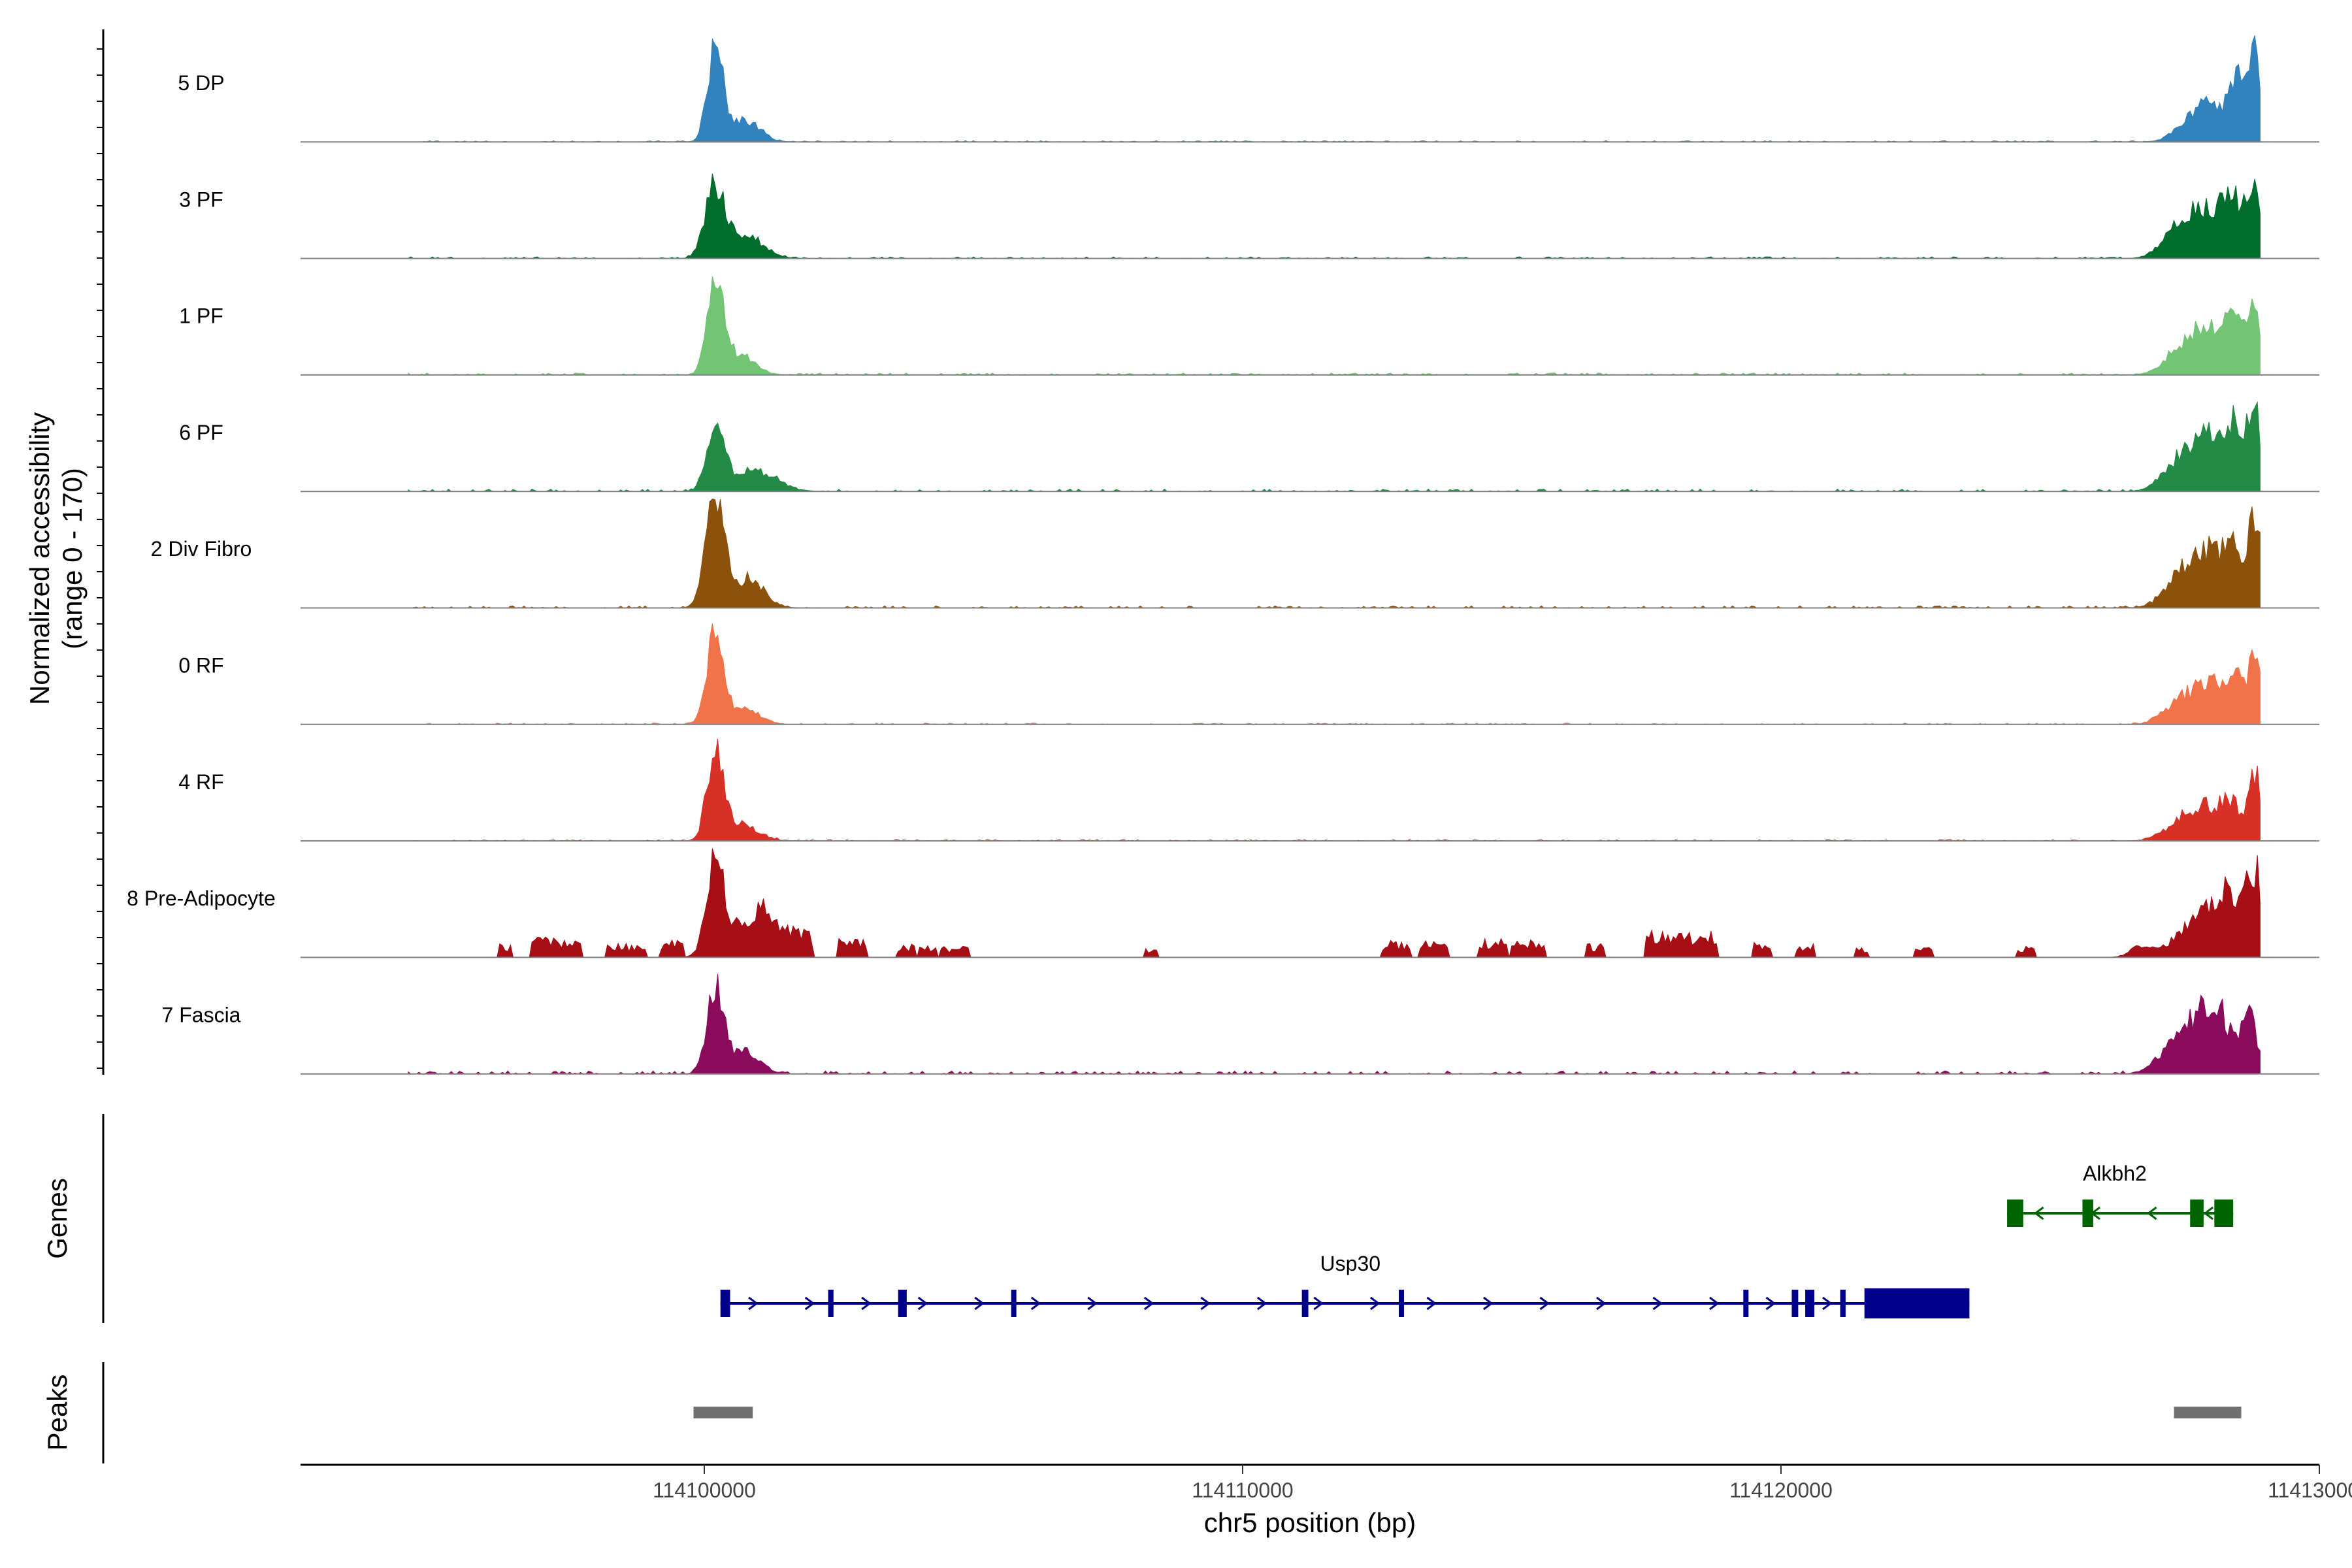 The height and width of the screenshot is (1568, 2352). Describe the element at coordinates (1326, 1482) in the screenshot. I see `x-axis: 114100000 114110000 114120000 114130000` at that location.